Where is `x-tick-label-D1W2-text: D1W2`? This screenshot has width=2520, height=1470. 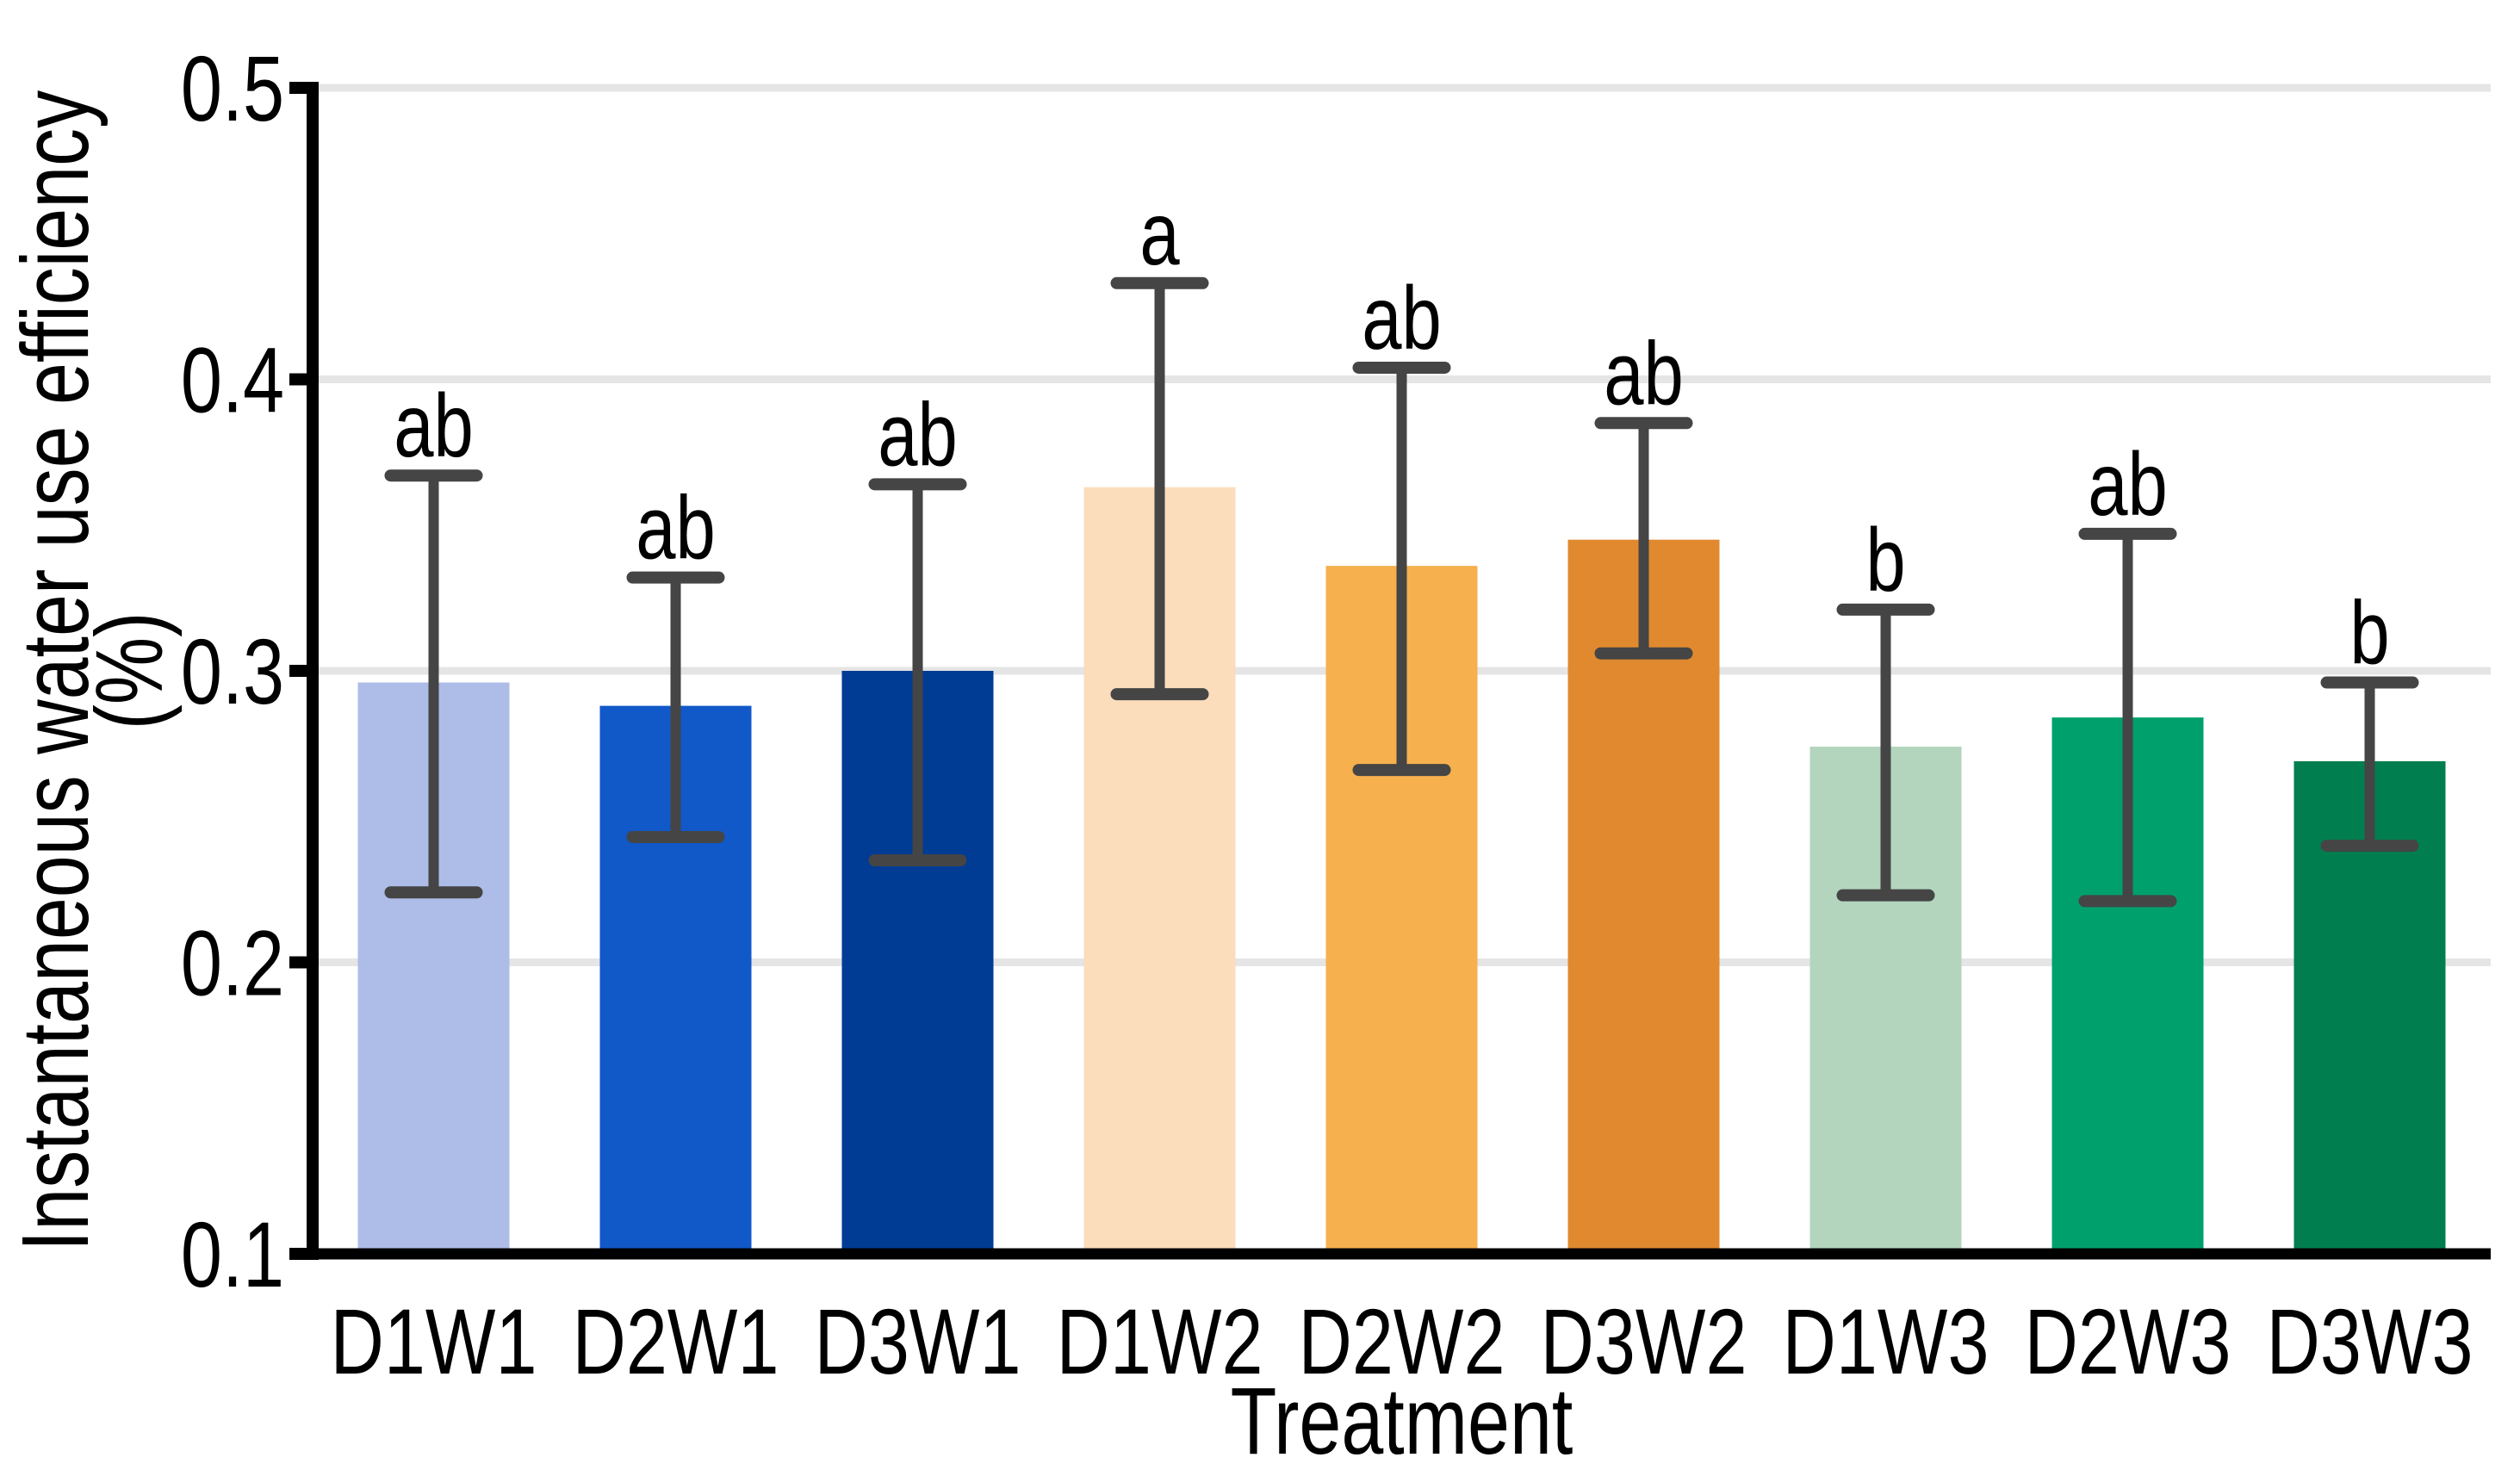 x-tick-label-D1W2-text: D1W2 is located at coordinates (1160, 1341).